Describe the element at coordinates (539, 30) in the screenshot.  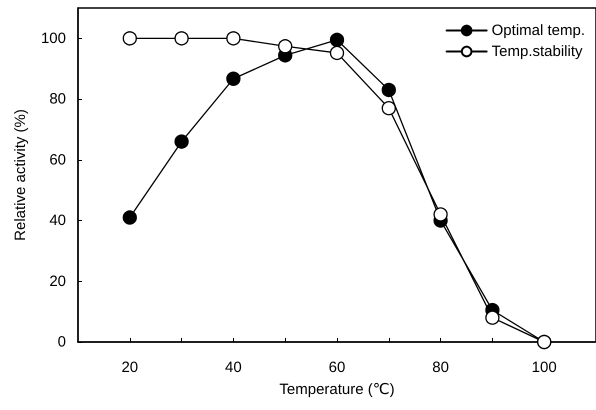
I see `legend-label: Optimal temp.` at that location.